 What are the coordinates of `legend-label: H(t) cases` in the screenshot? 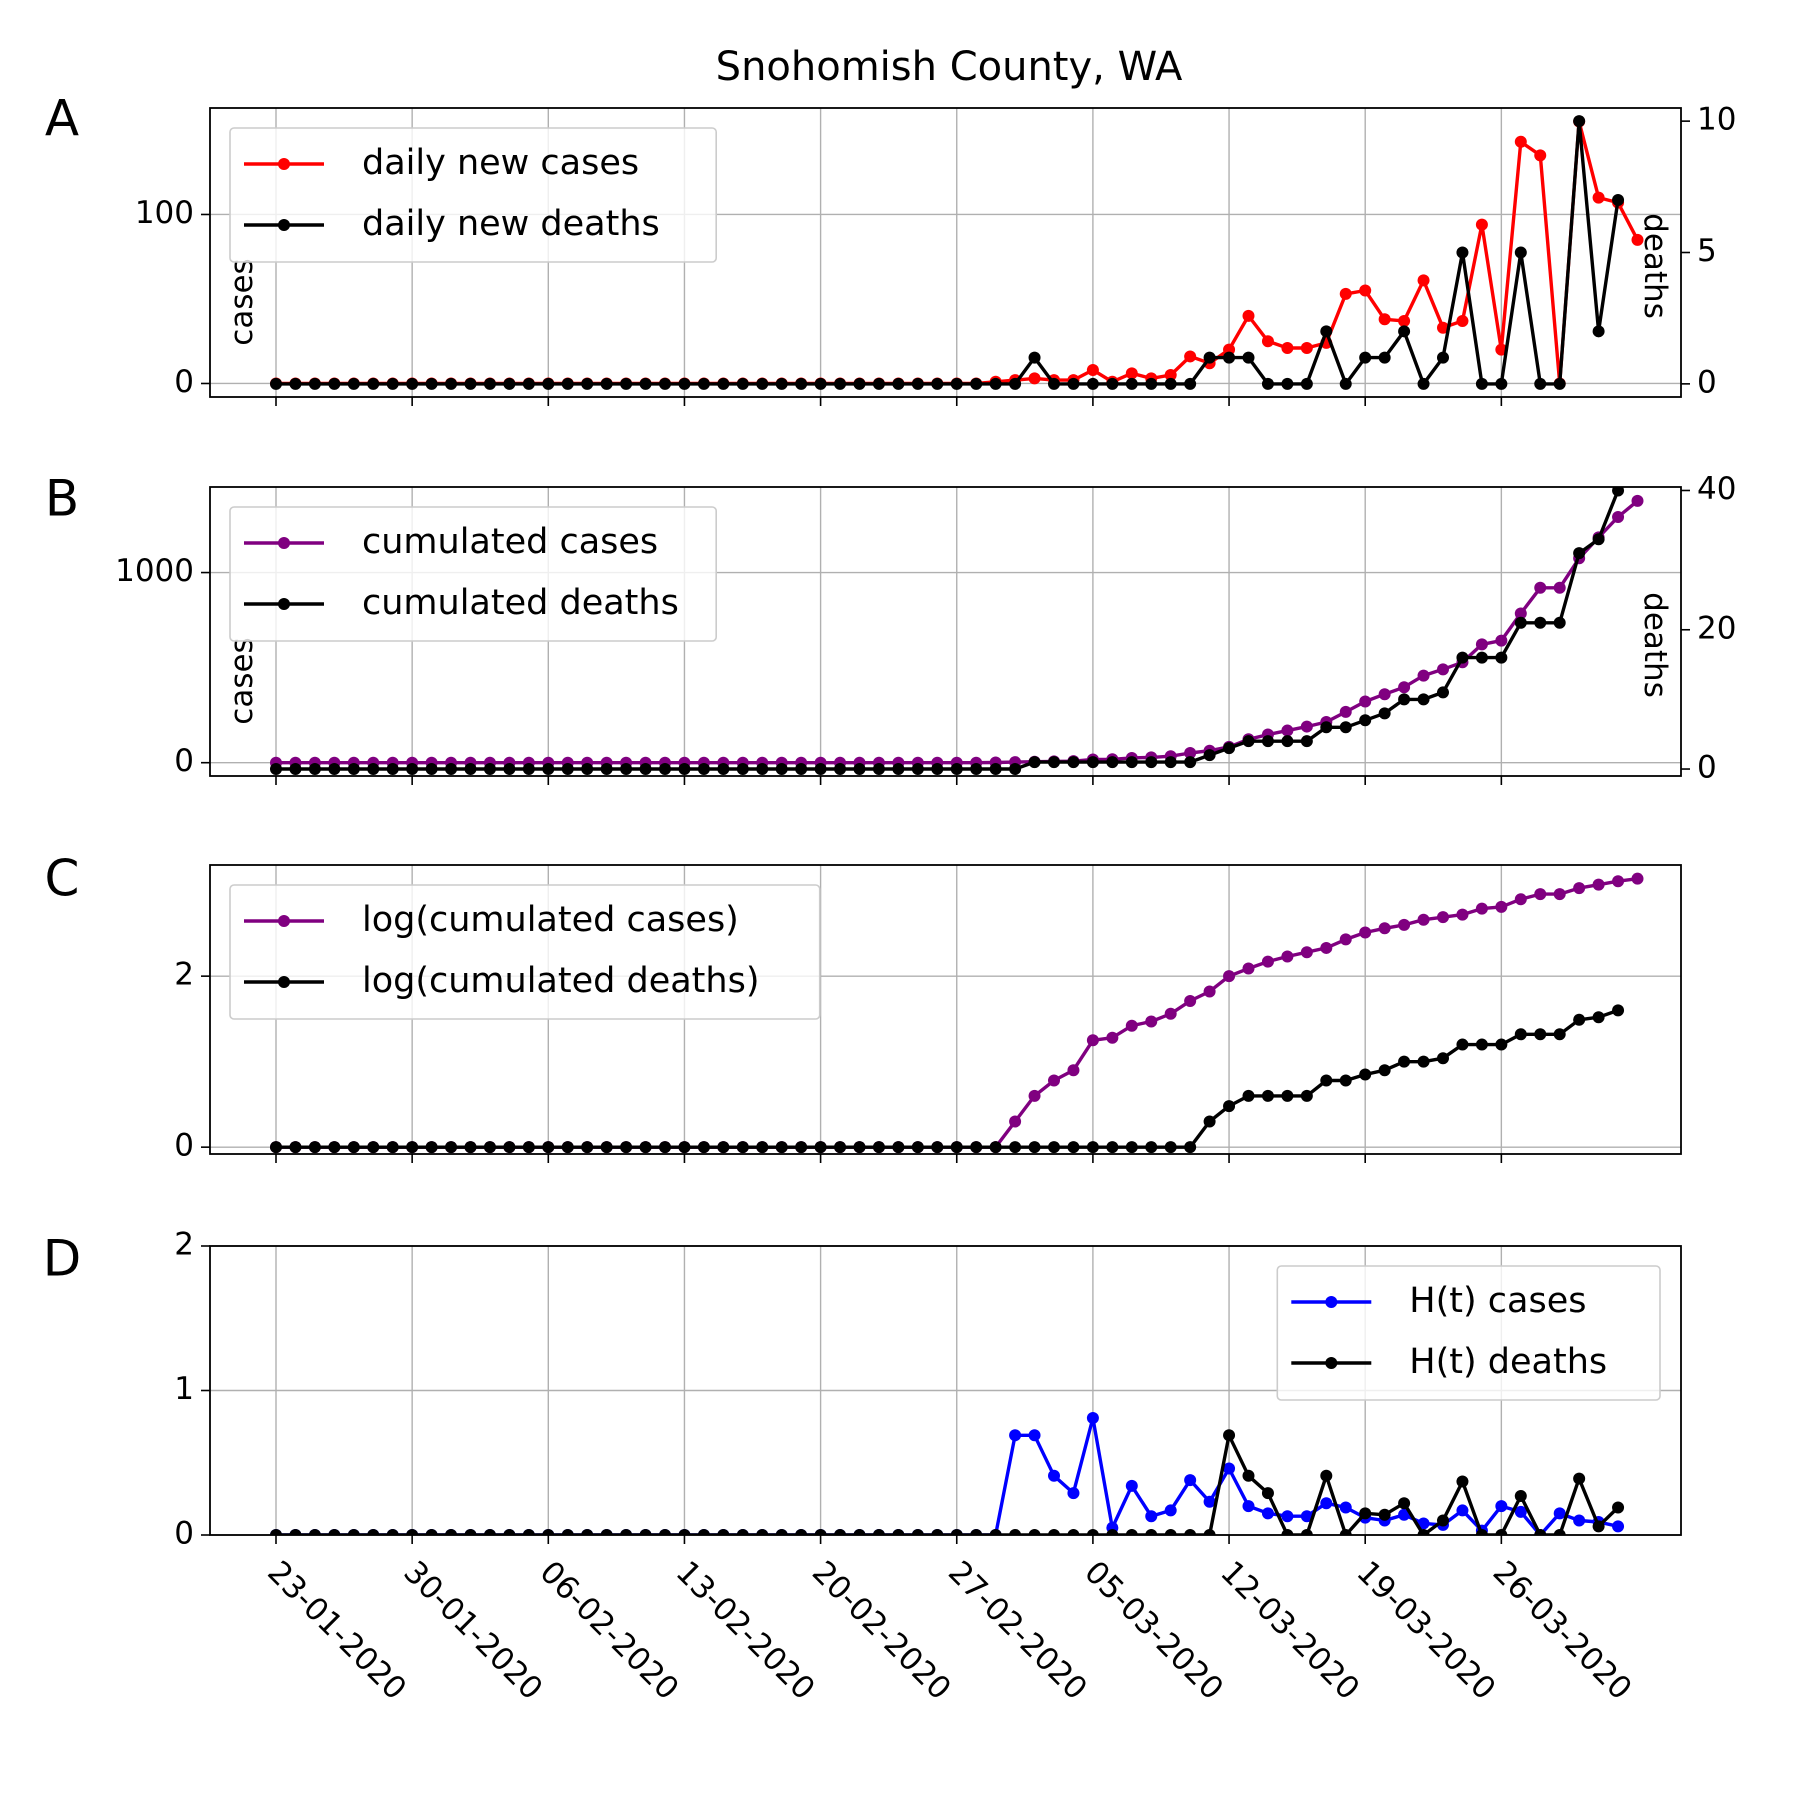 It's located at (1497, 1301).